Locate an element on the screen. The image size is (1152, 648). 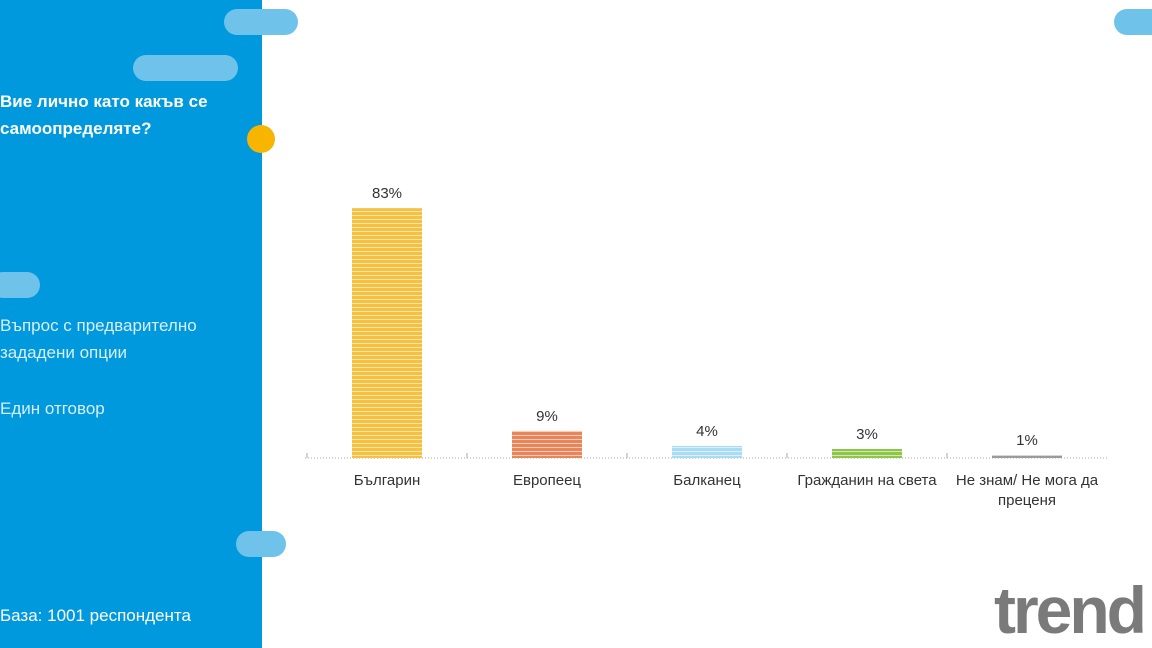
answer-type: Един отговор is located at coordinates (52, 408).